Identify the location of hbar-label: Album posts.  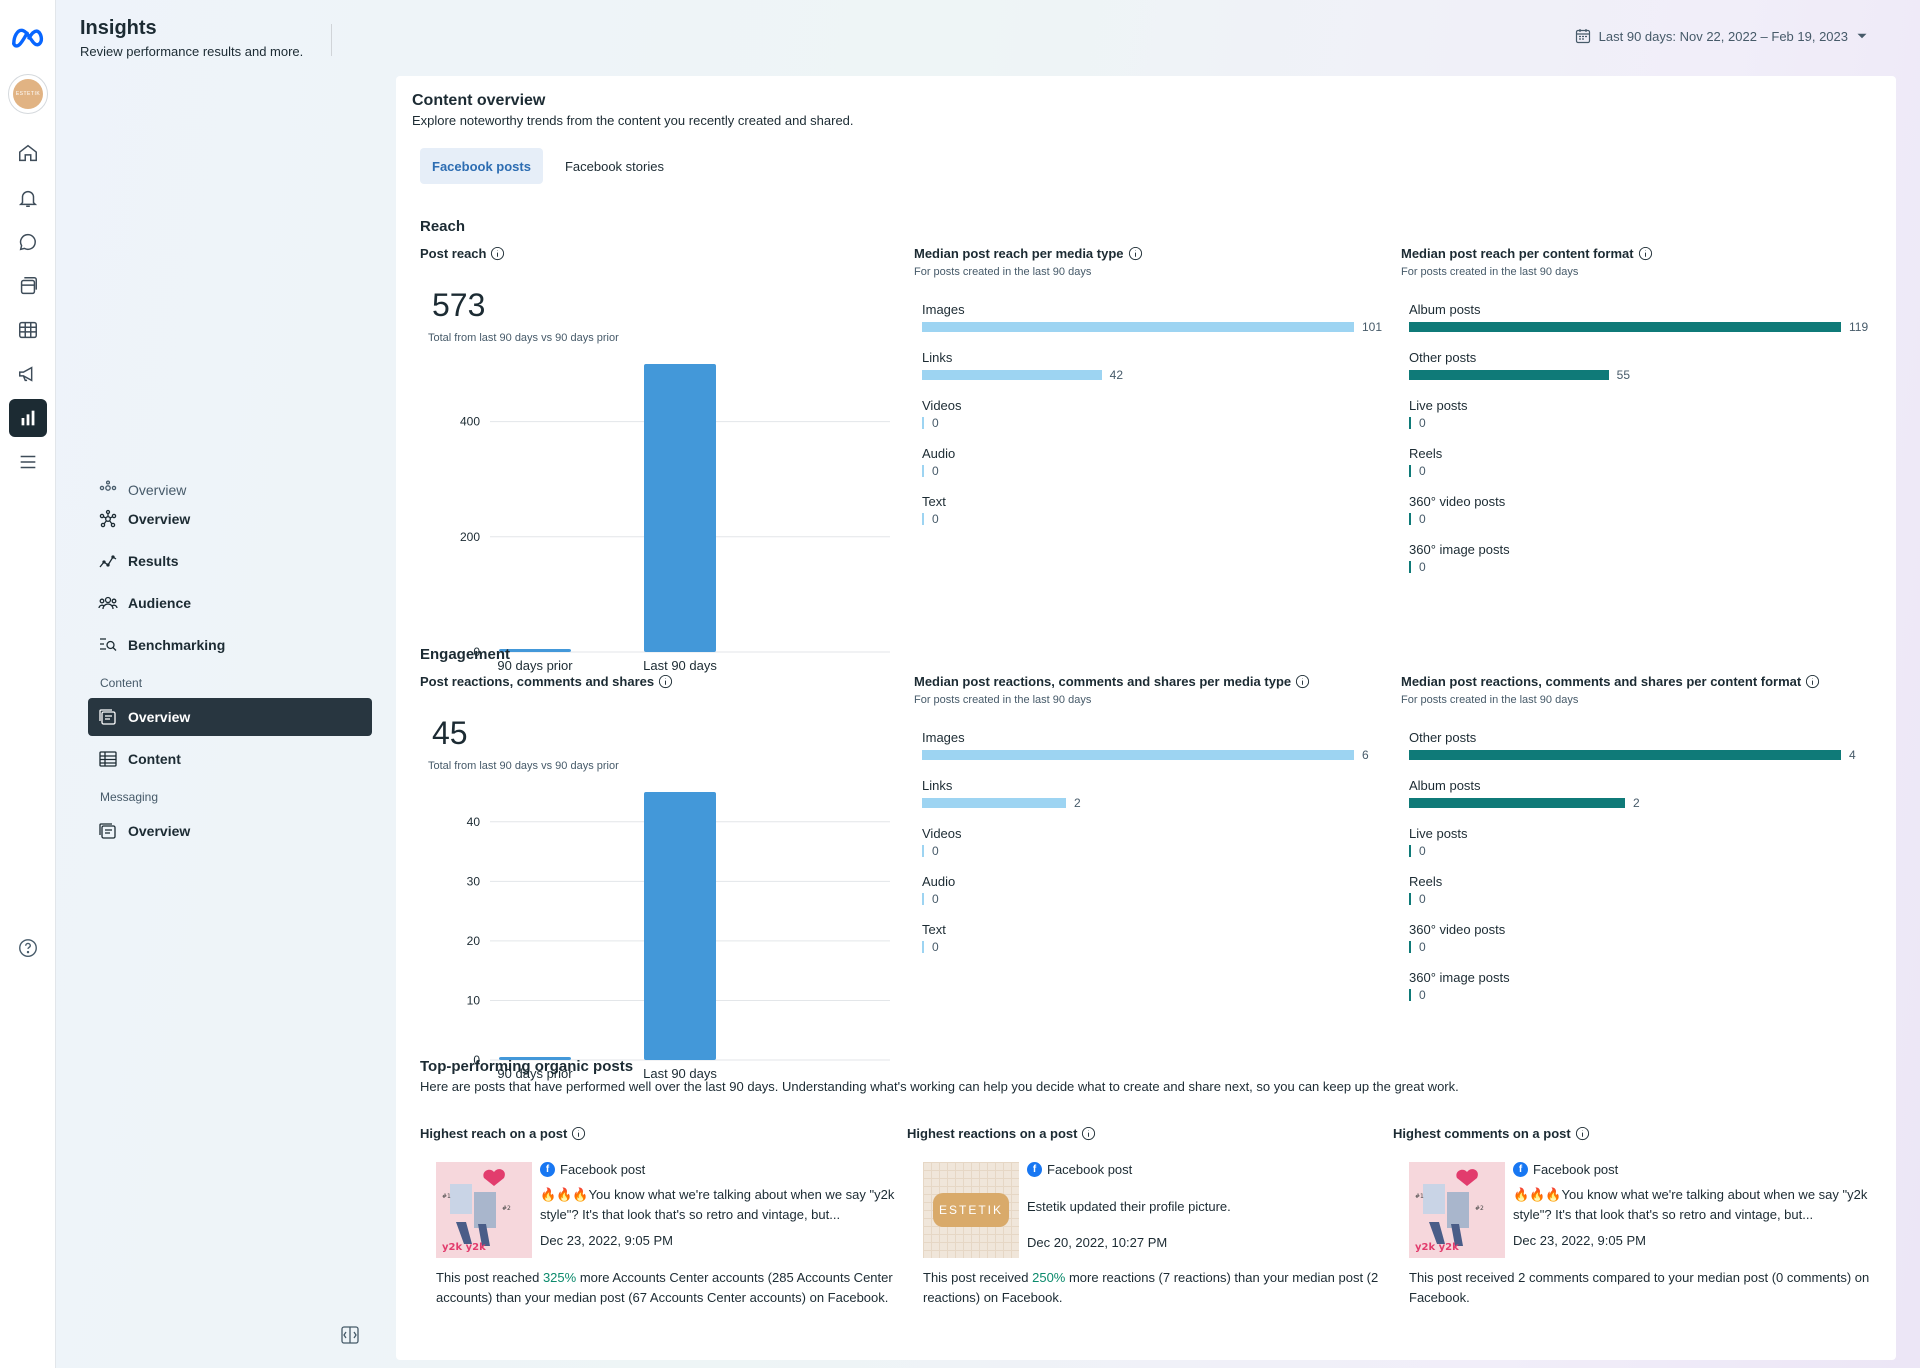
(1445, 309).